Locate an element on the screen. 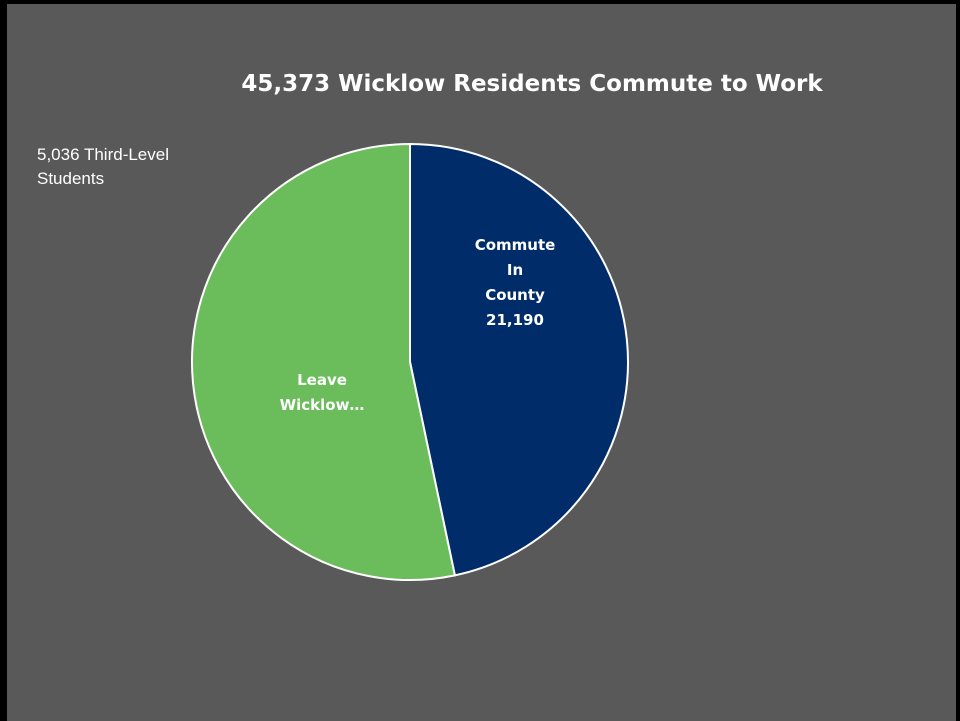 This screenshot has height=721, width=960. pie-slice-label-0: Commute In County 21,190 is located at coordinates (515, 282).